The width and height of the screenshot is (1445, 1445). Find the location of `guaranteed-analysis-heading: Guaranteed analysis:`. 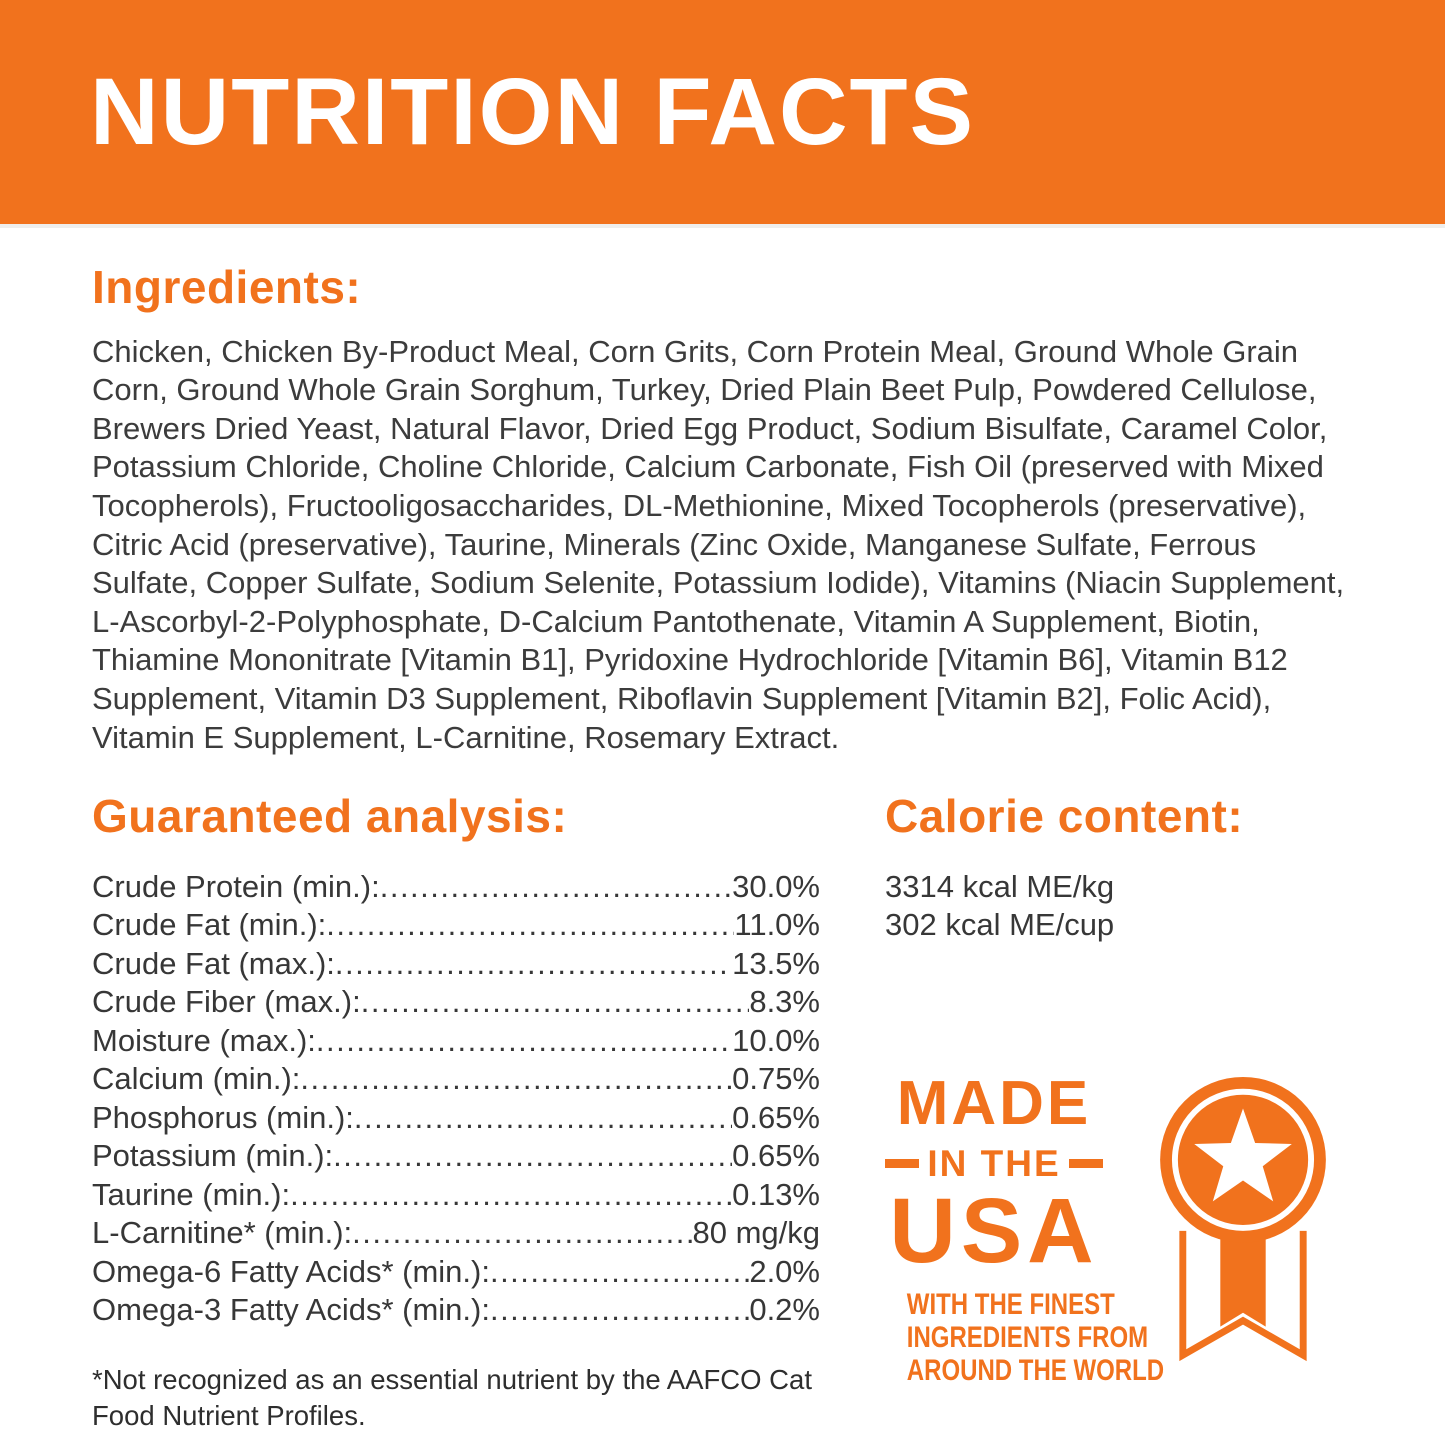

guaranteed-analysis-heading: Guaranteed analysis: is located at coordinates (330, 816).